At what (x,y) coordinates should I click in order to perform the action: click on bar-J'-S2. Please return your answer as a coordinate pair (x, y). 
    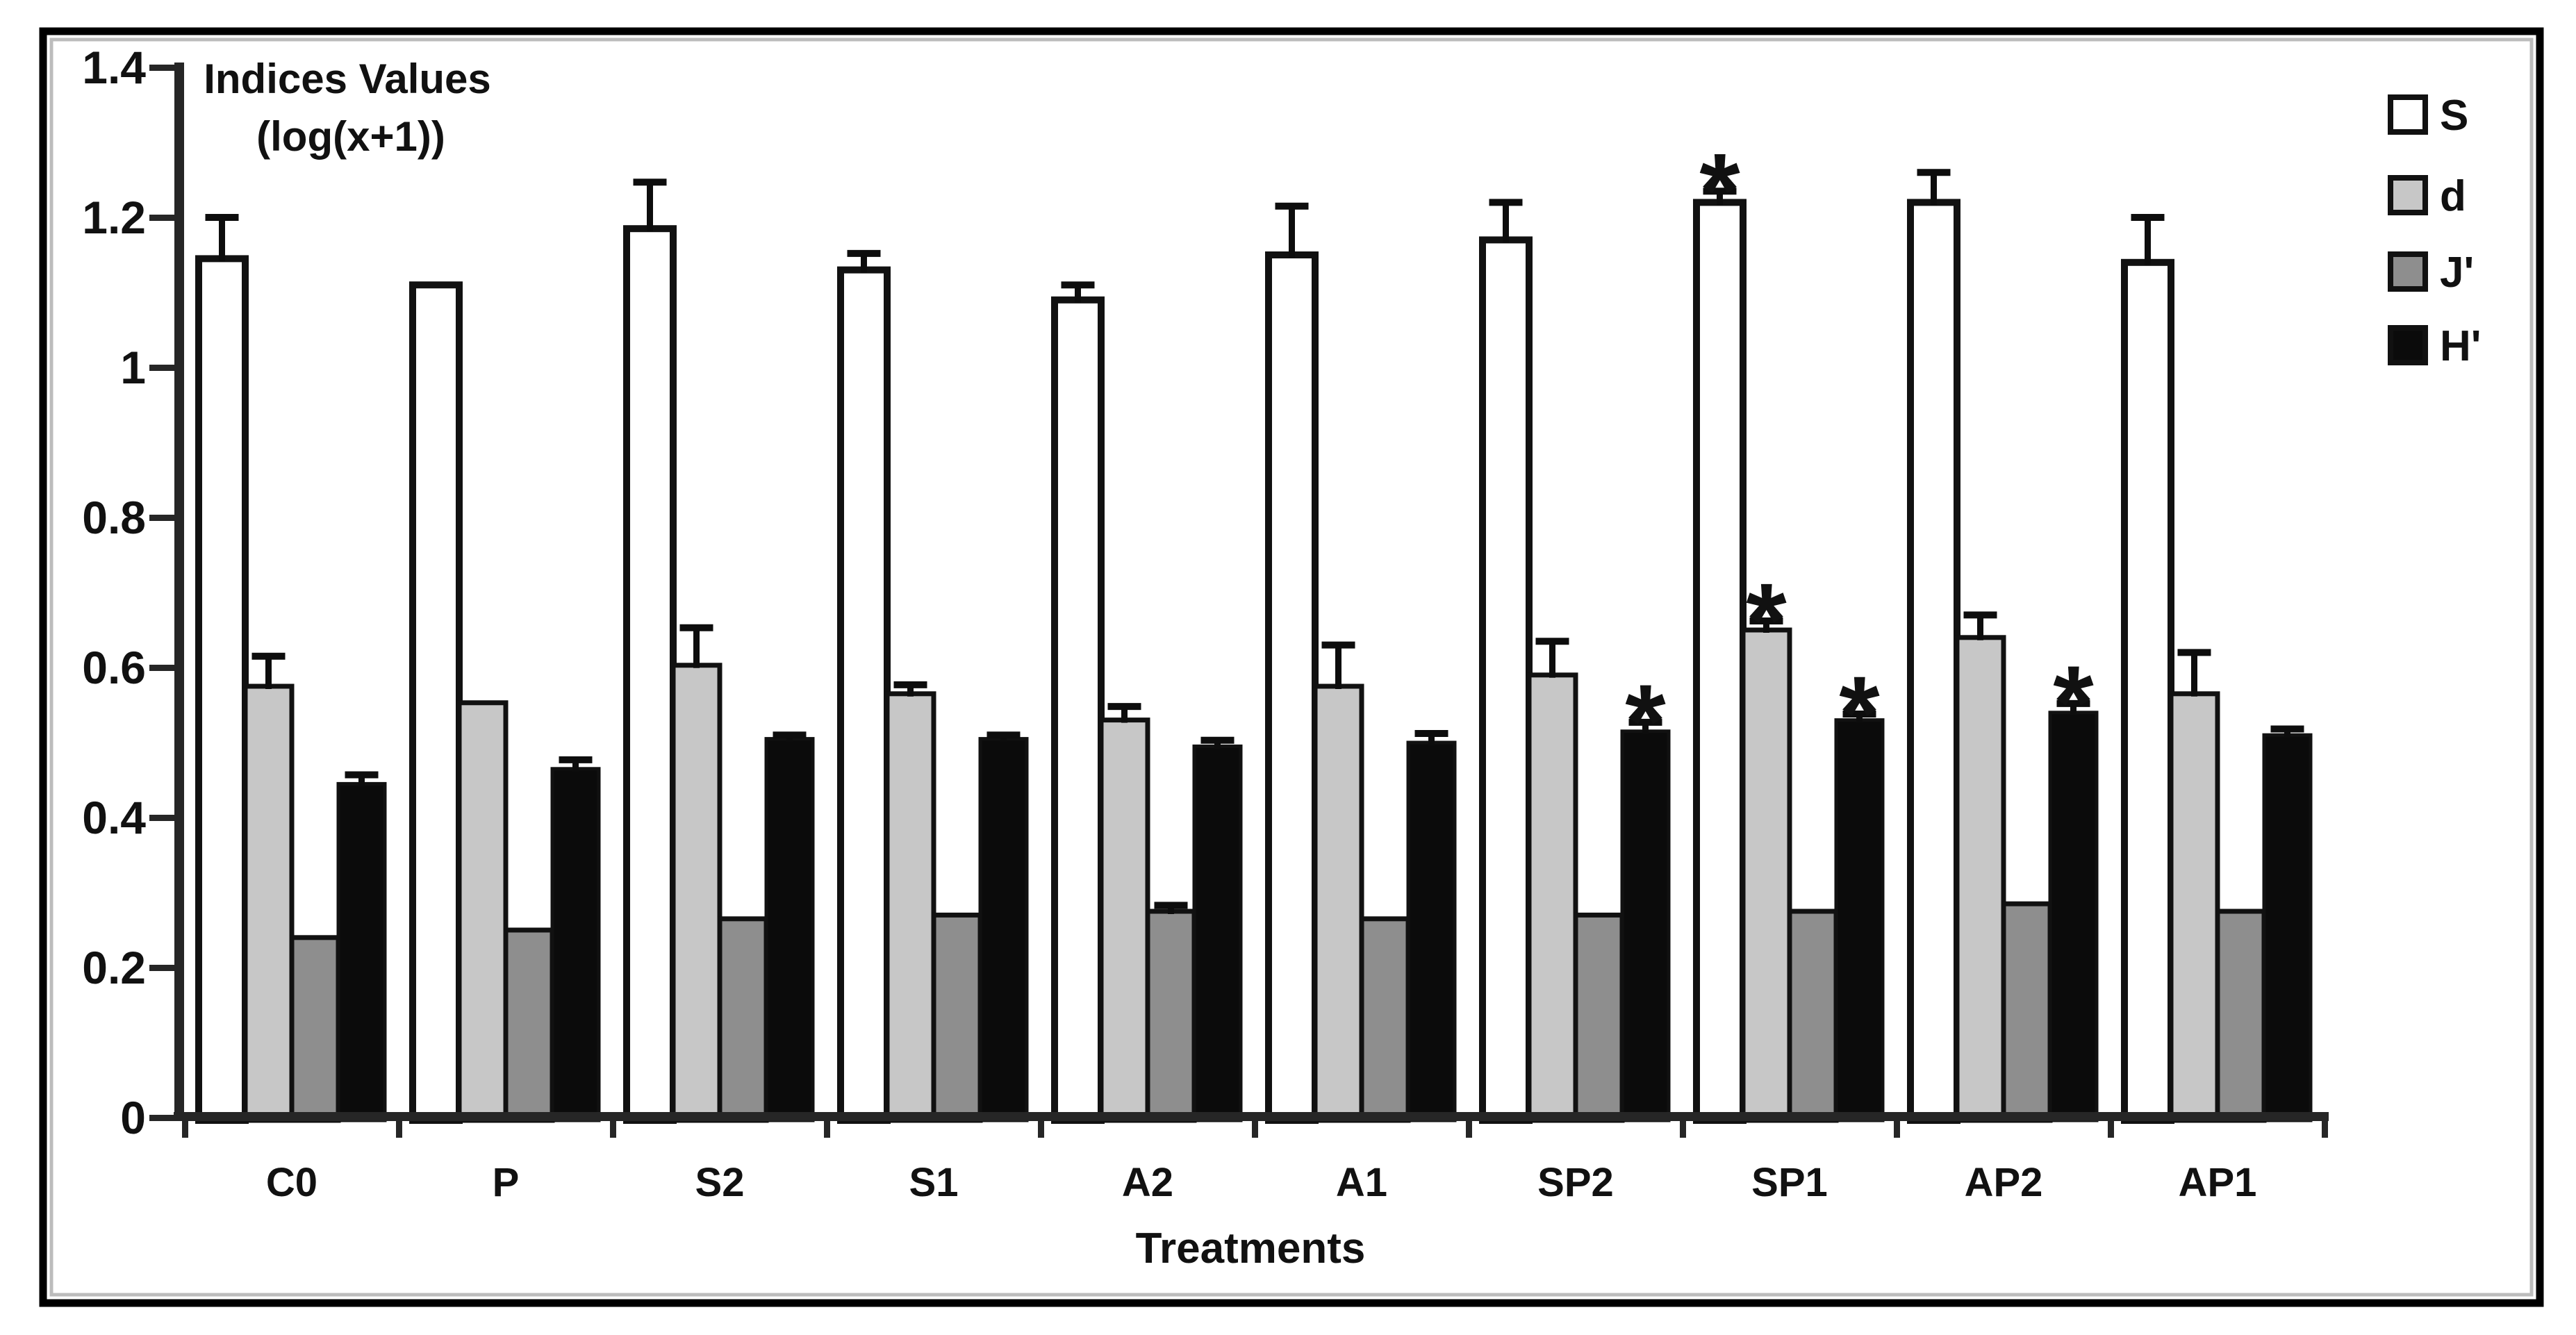
    Looking at the image, I should click on (743, 1019).